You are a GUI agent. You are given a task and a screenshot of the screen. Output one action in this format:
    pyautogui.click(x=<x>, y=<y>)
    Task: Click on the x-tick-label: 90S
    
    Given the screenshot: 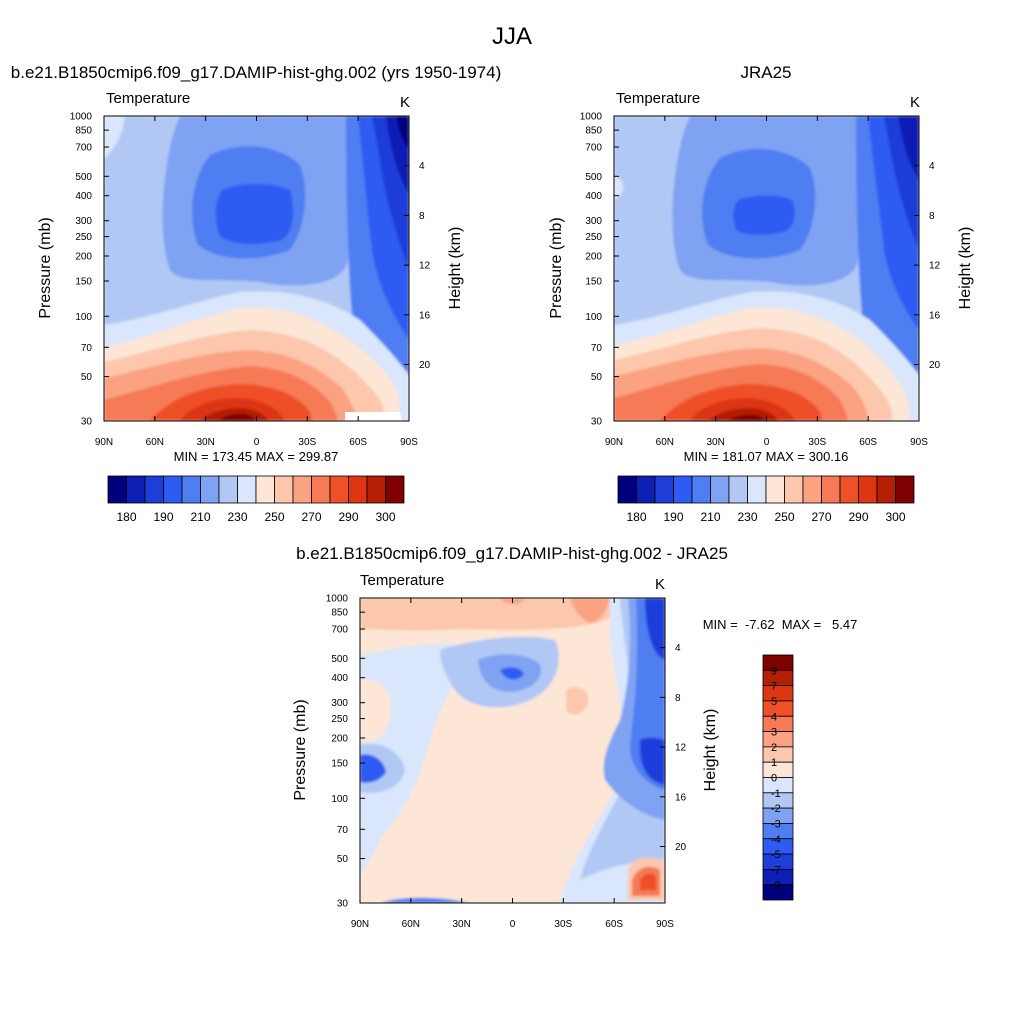 What is the action you would take?
    pyautogui.click(x=665, y=924)
    